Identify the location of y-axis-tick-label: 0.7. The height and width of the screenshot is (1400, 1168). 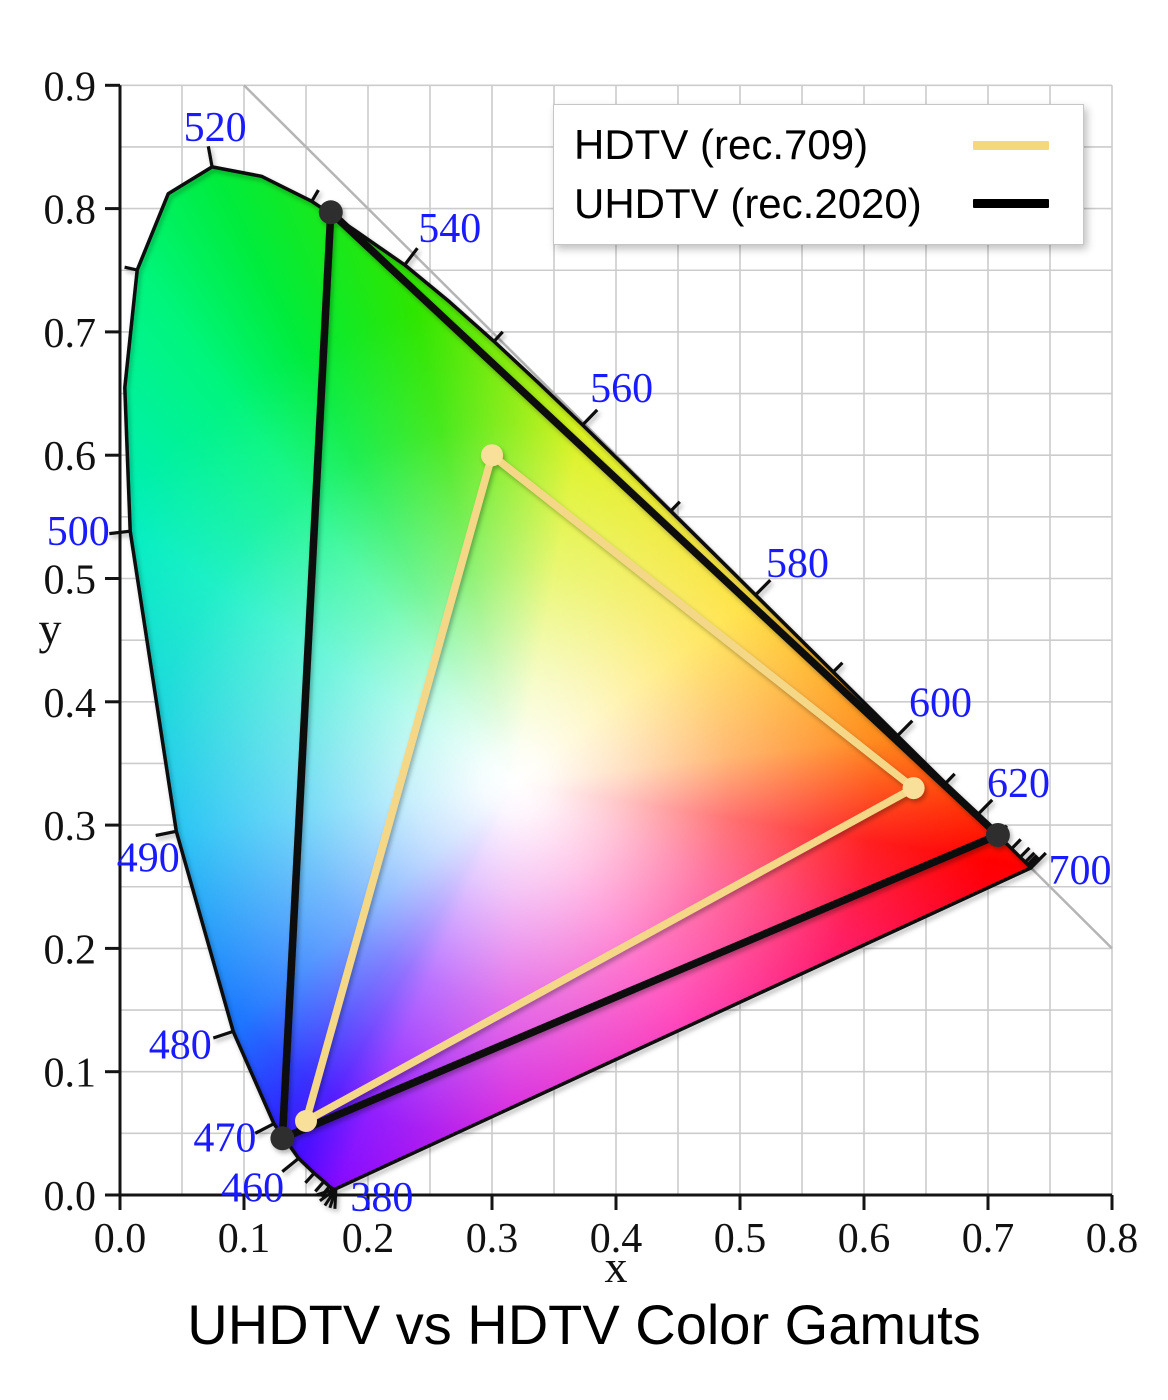
(70, 334).